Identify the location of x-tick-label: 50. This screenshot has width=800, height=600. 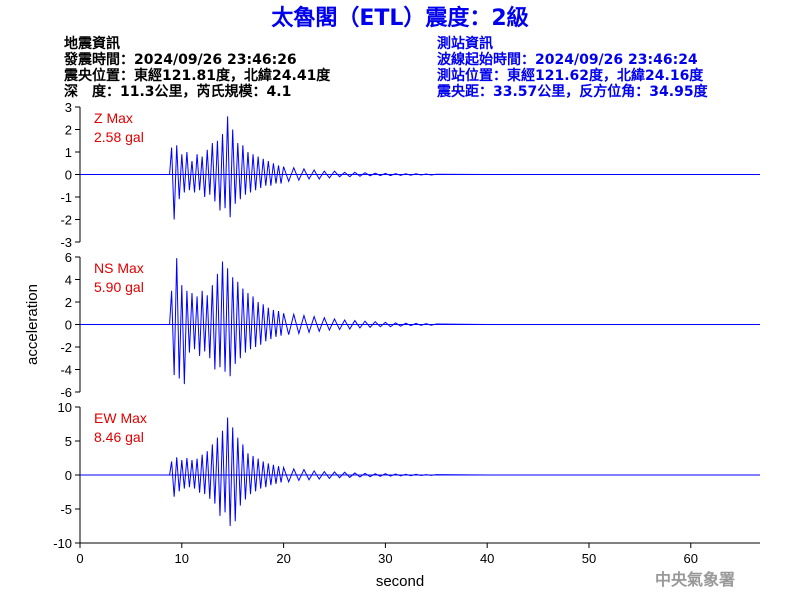
(589, 558).